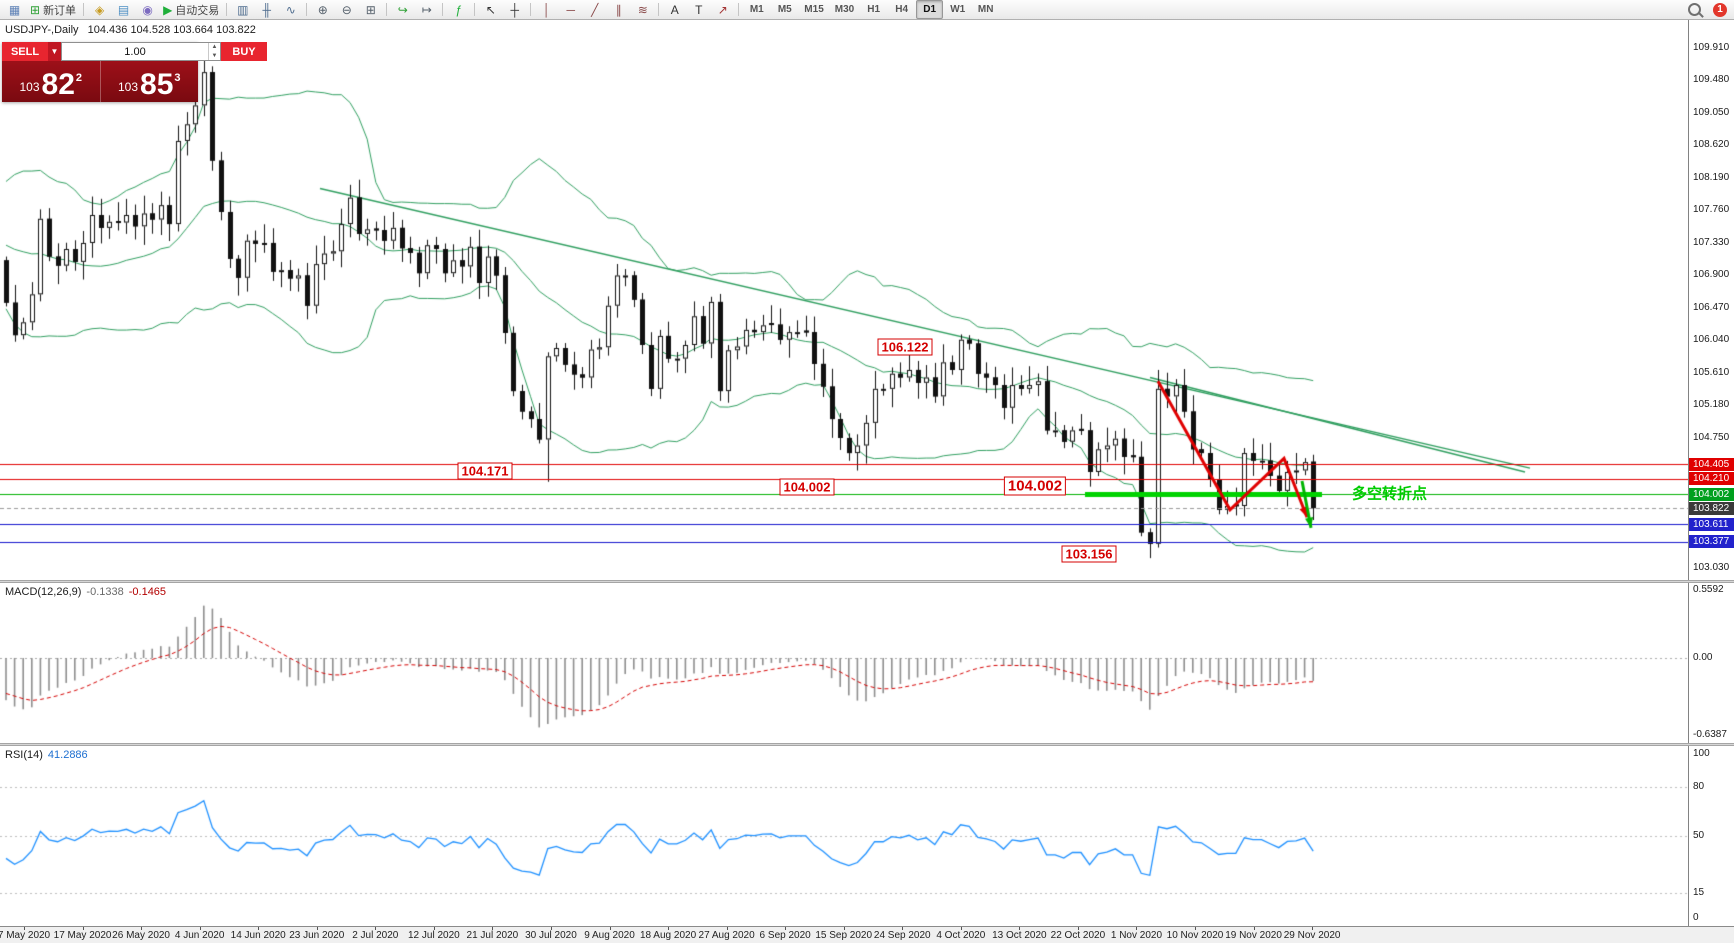 This screenshot has width=1734, height=943. I want to click on cursor-button: ↖, so click(490, 9).